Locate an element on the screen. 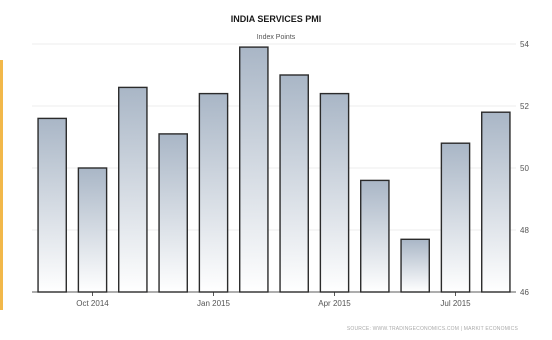 This screenshot has width=552, height=340. left-accent-strip is located at coordinates (1, 185).